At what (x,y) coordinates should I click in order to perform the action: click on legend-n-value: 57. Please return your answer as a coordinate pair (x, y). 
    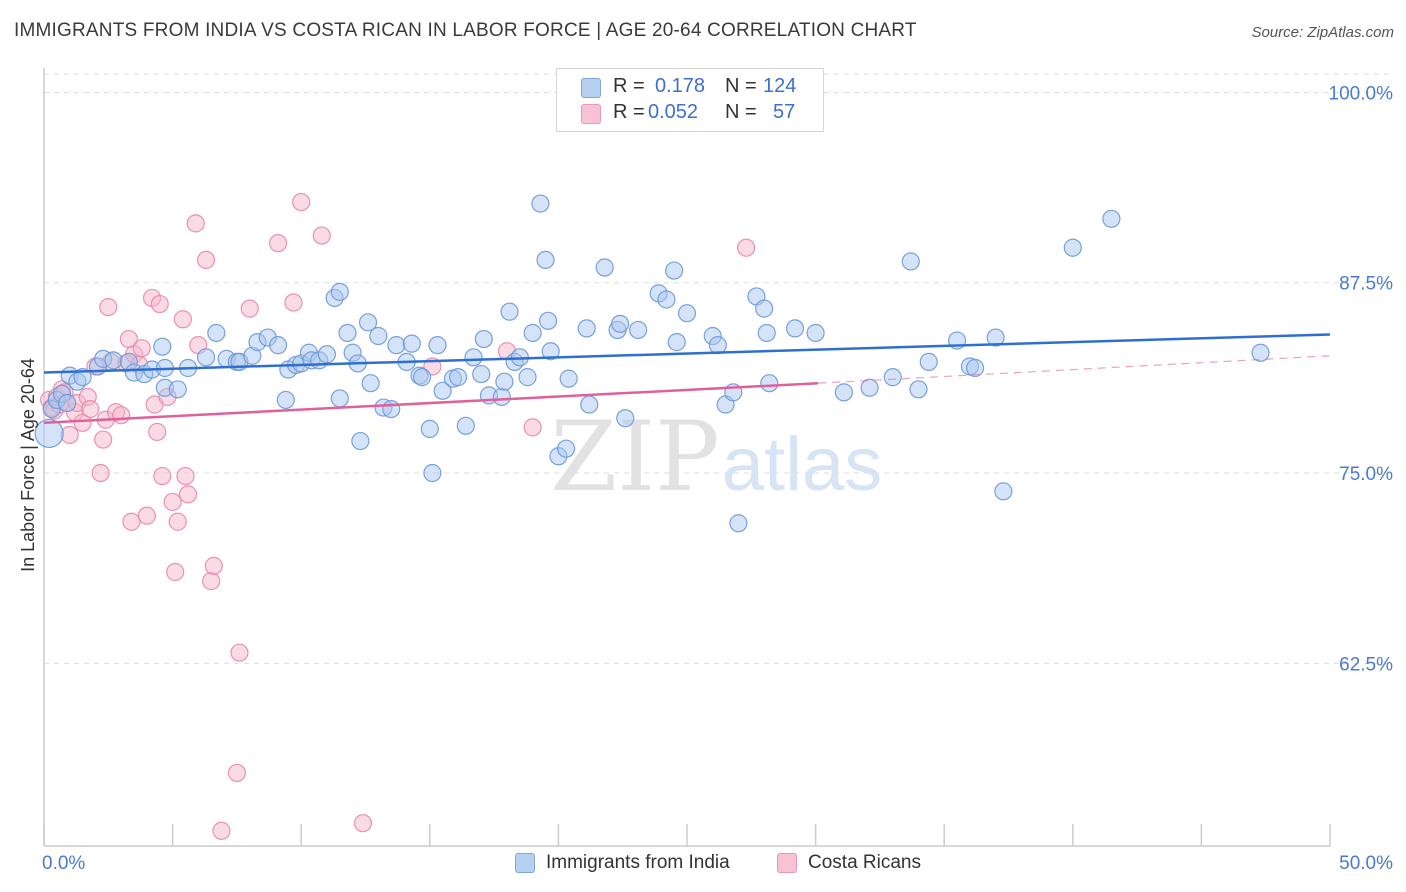
    Looking at the image, I should click on (784, 112).